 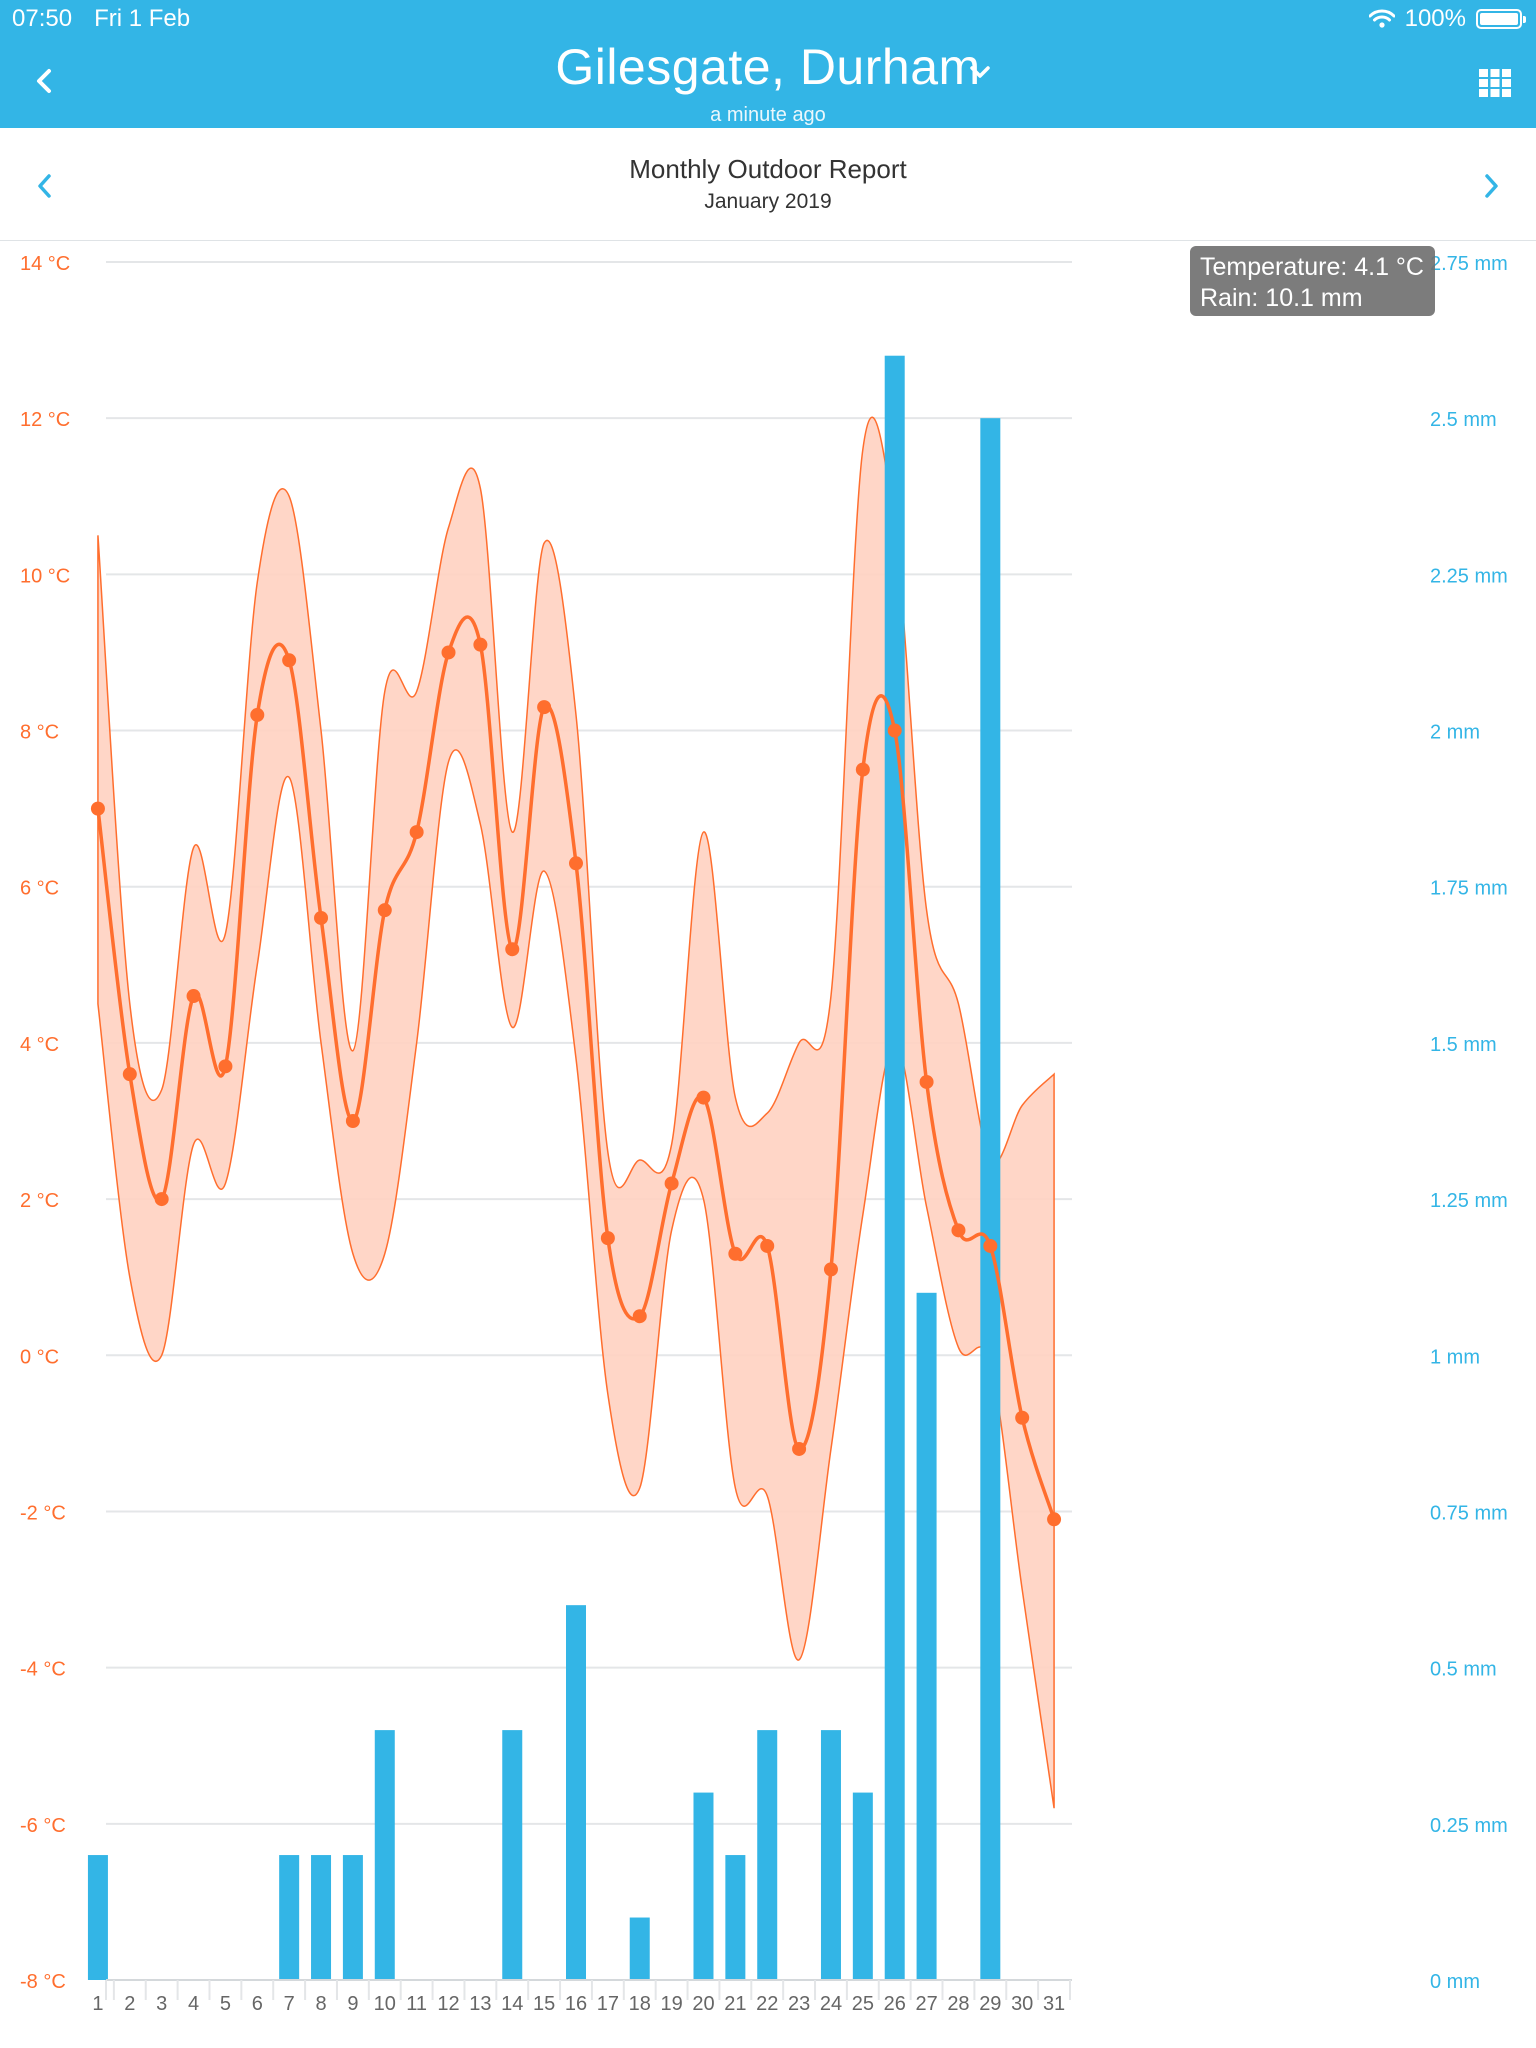 What do you see at coordinates (42, 18) in the screenshot?
I see `status-time: 07:50` at bounding box center [42, 18].